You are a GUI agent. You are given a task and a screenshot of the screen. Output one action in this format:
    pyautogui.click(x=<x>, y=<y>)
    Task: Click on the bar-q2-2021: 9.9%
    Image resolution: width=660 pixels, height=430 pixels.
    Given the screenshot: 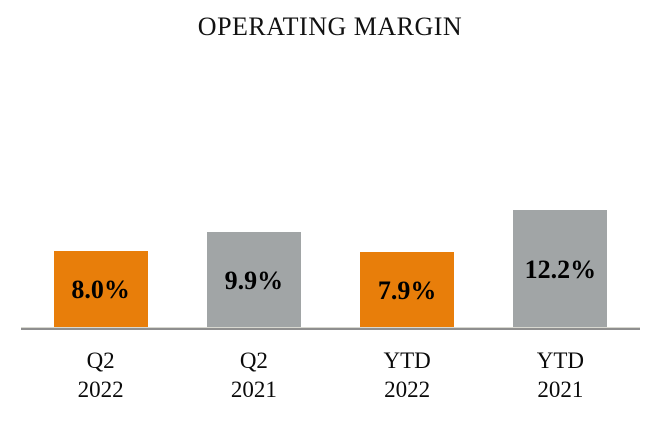 What is the action you would take?
    pyautogui.click(x=253, y=280)
    